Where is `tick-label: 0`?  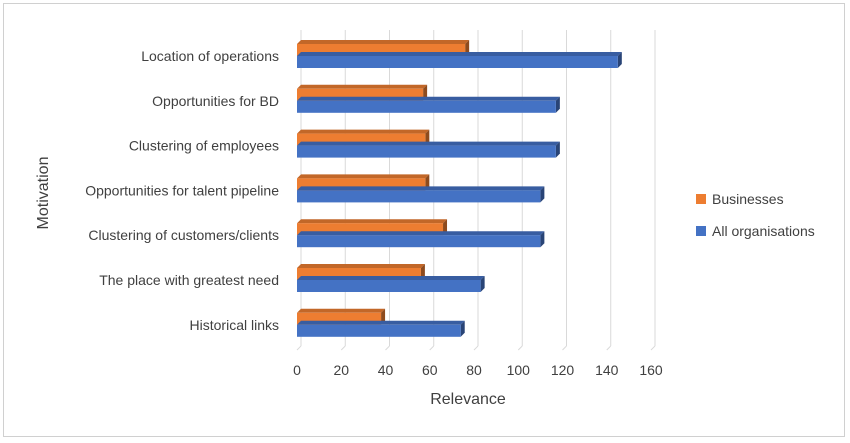
tick-label: 0 is located at coordinates (297, 370).